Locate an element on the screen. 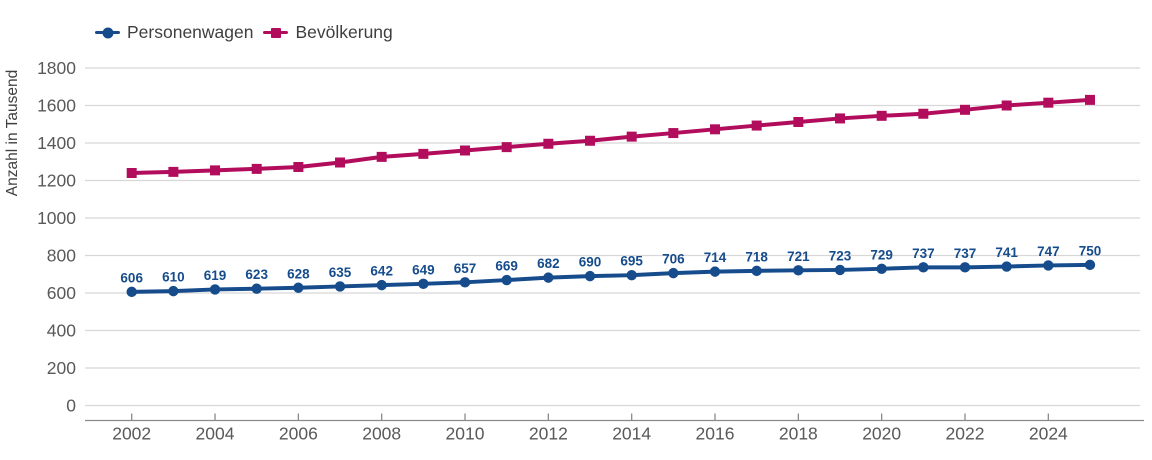 This screenshot has height=460, width=1152. data-point-label: 606 is located at coordinates (131, 277).